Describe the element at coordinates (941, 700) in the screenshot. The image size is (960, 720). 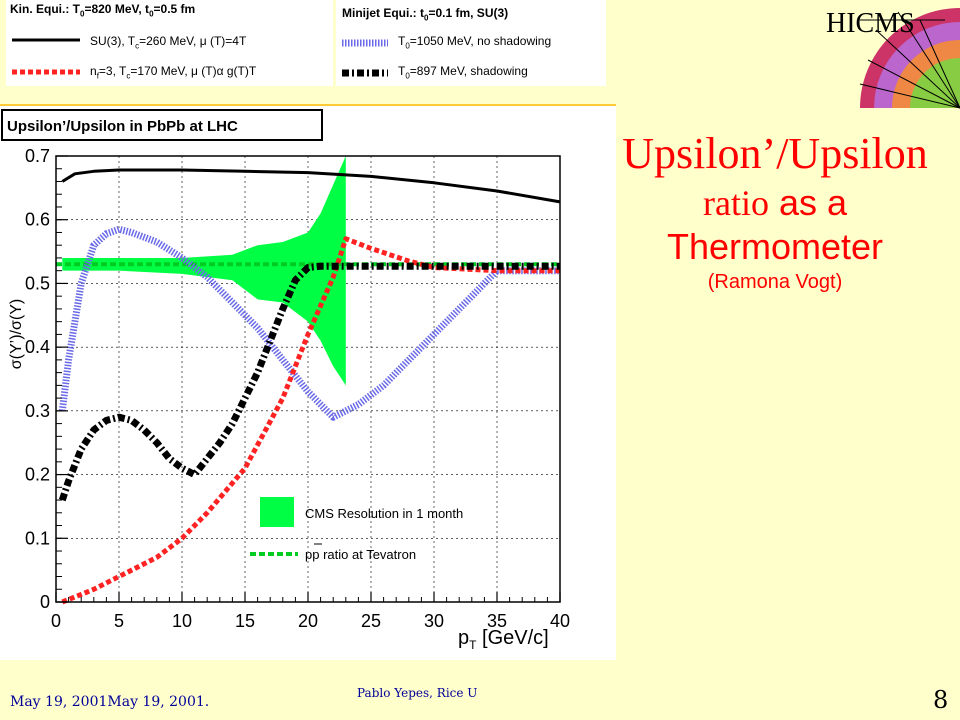
I see `footer-page-number: 8` at that location.